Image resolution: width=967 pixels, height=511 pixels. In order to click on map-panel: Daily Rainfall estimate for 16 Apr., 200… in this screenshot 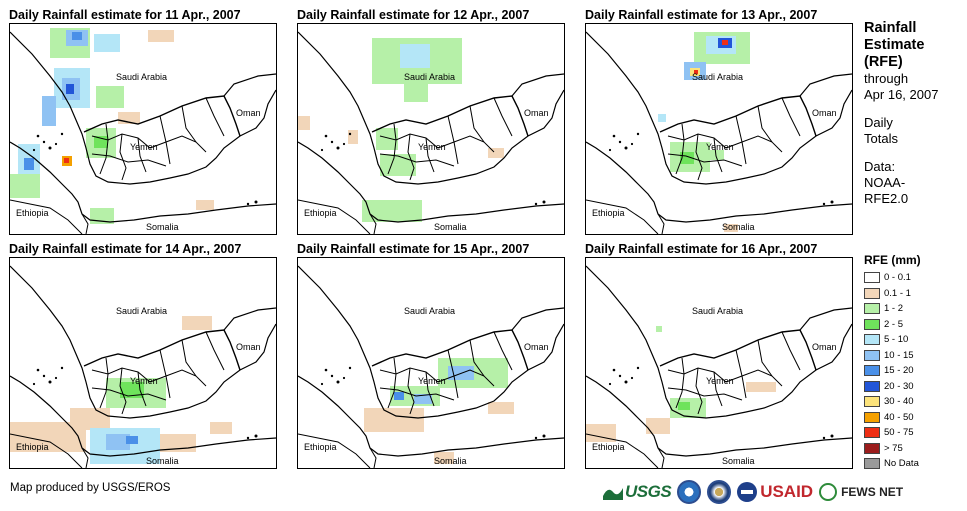, I will do `click(719, 355)`.